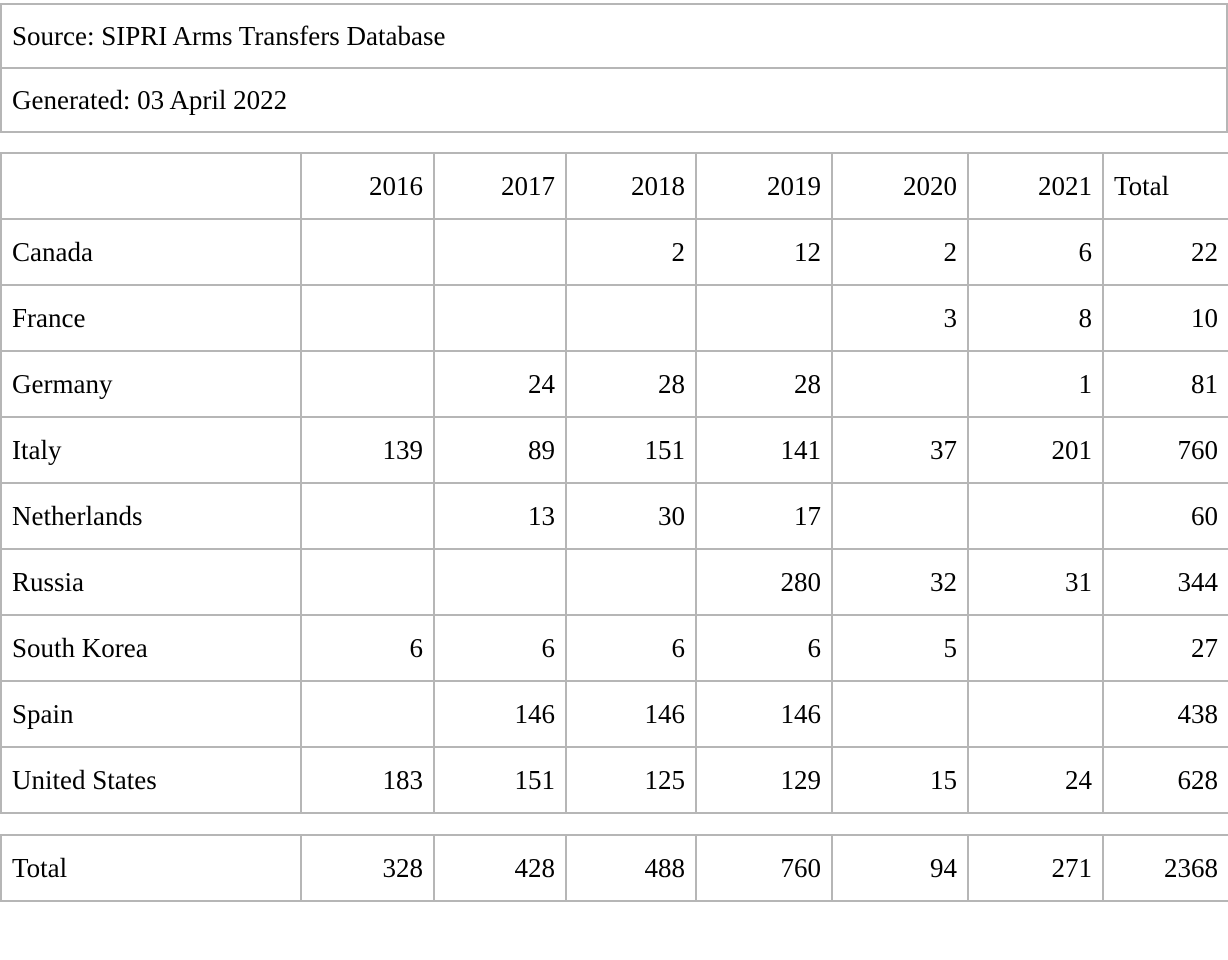 This screenshot has width=1228, height=960. Describe the element at coordinates (367, 450) in the screenshot. I see `cell-value: 139` at that location.